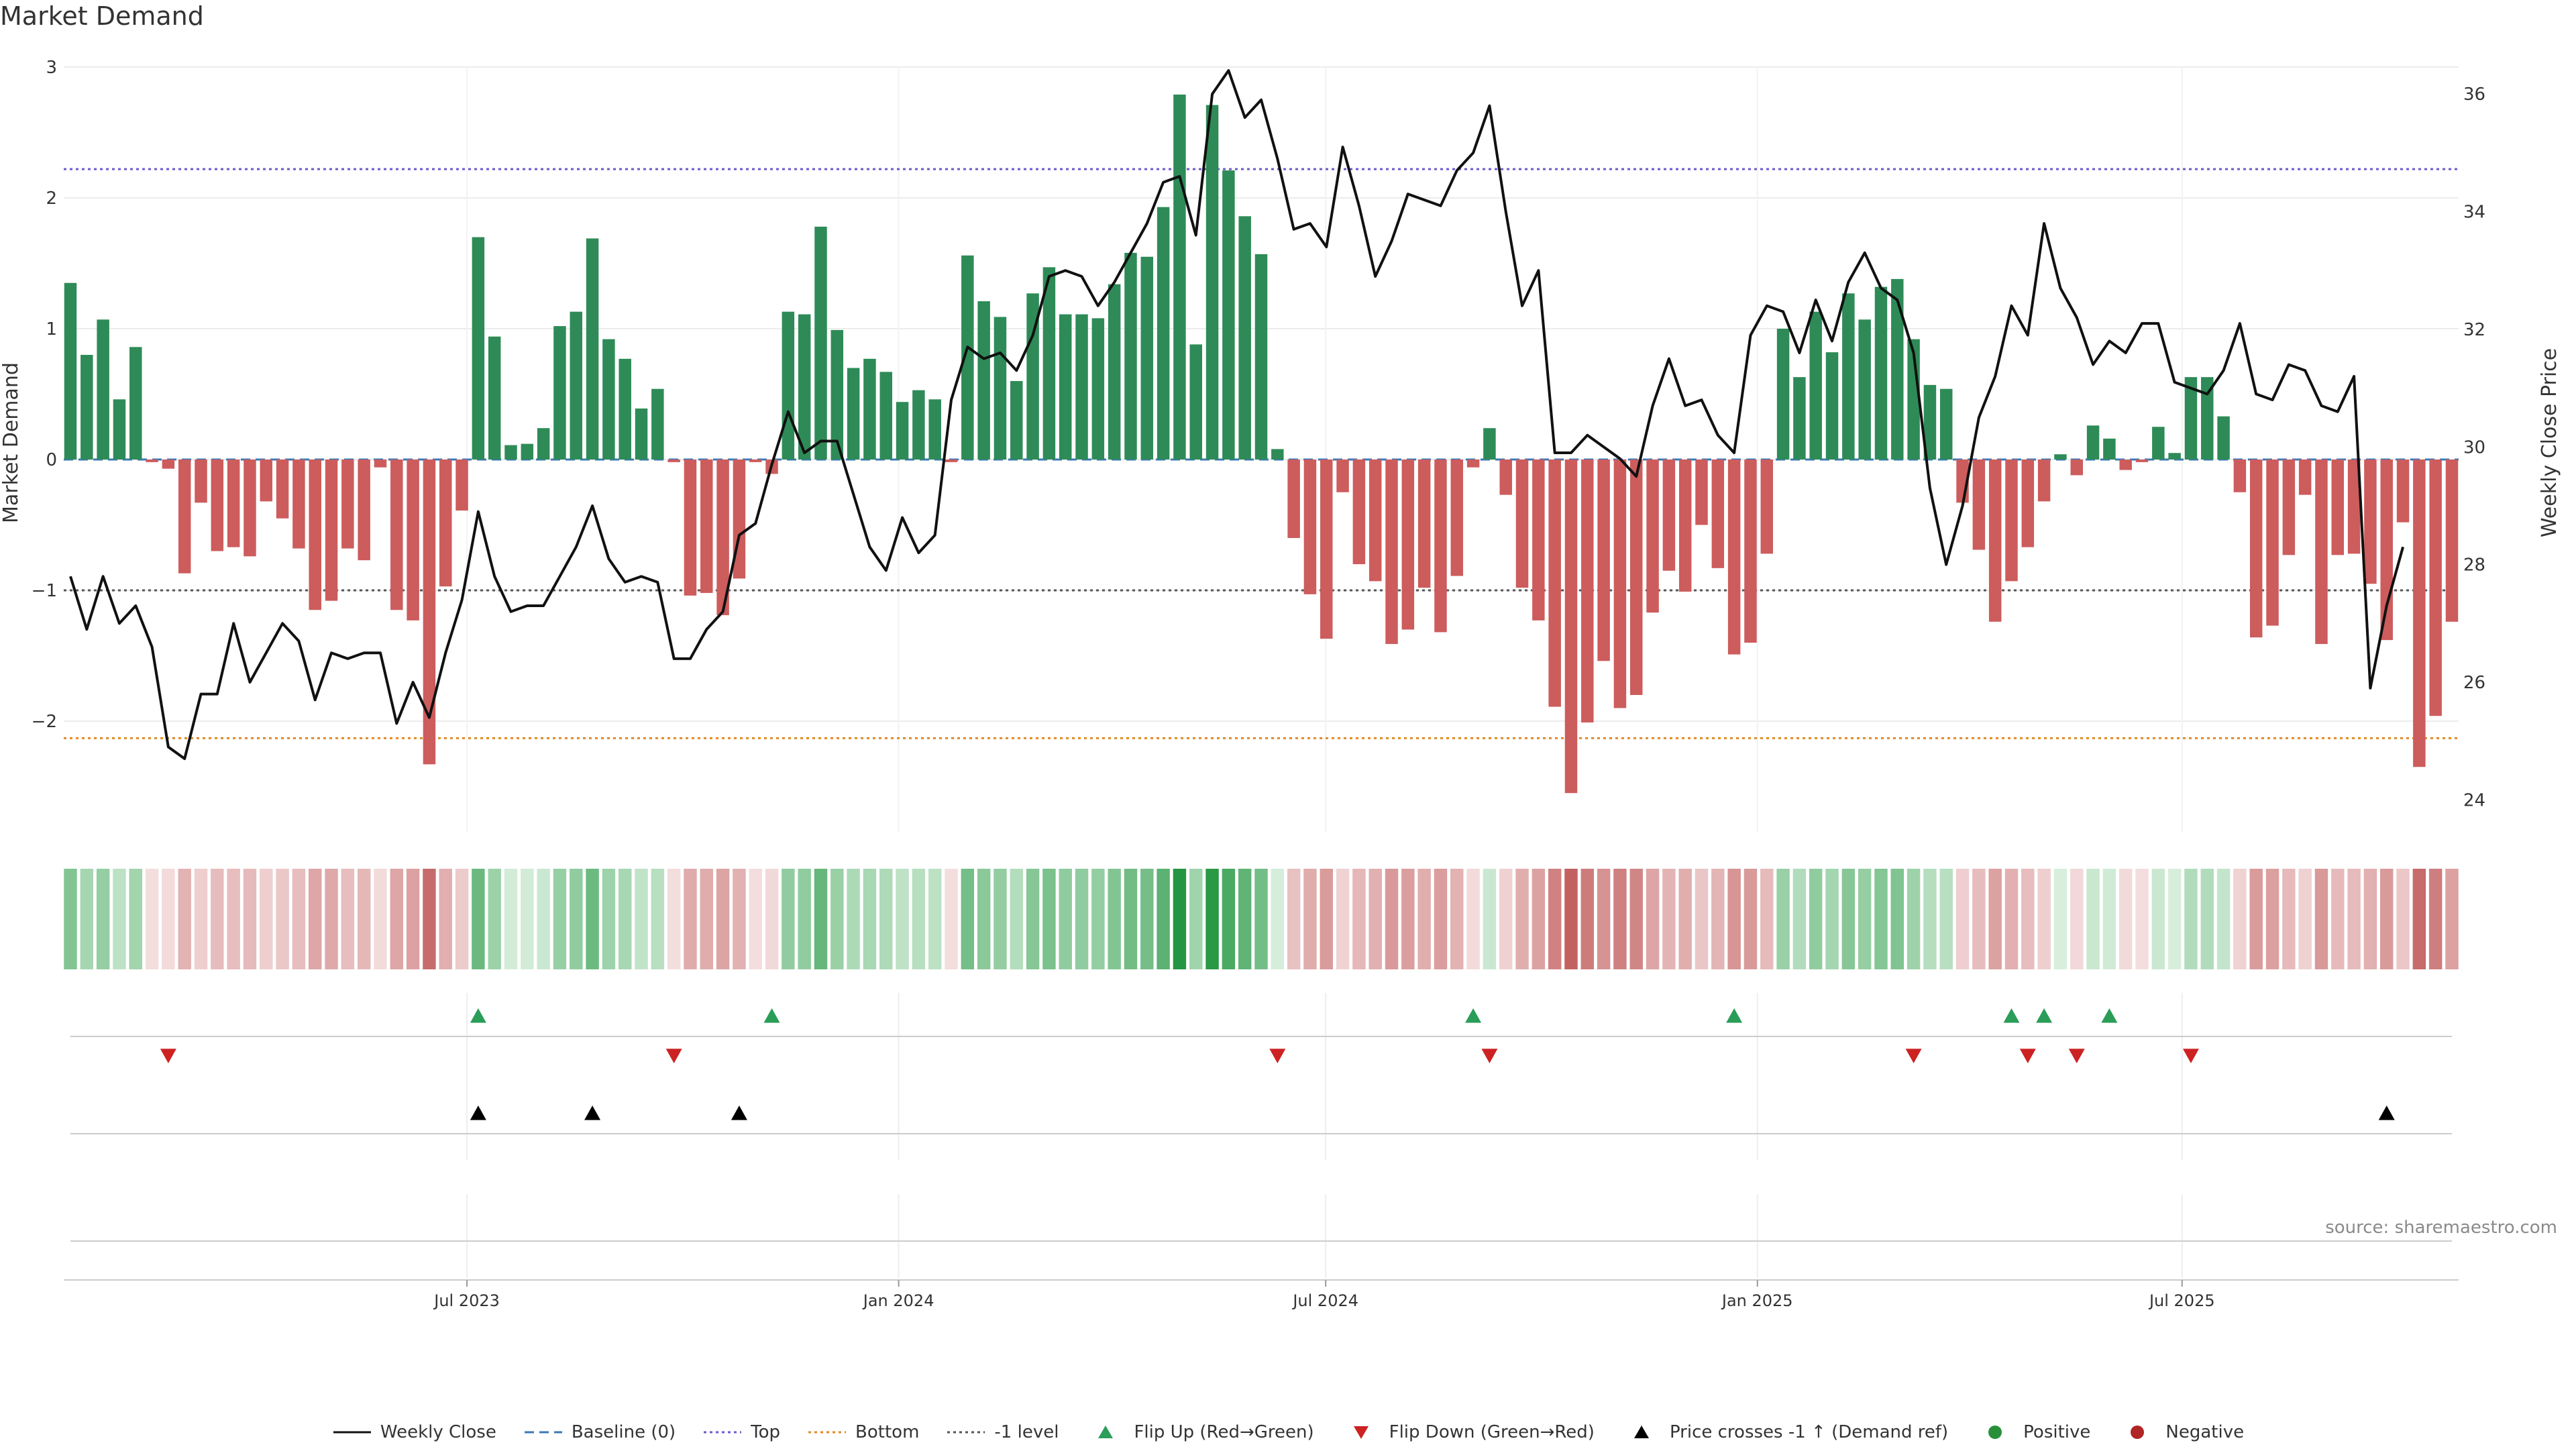 This screenshot has height=1449, width=2576. Describe the element at coordinates (44, 591) in the screenshot. I see `y-tick-label: −1` at that location.